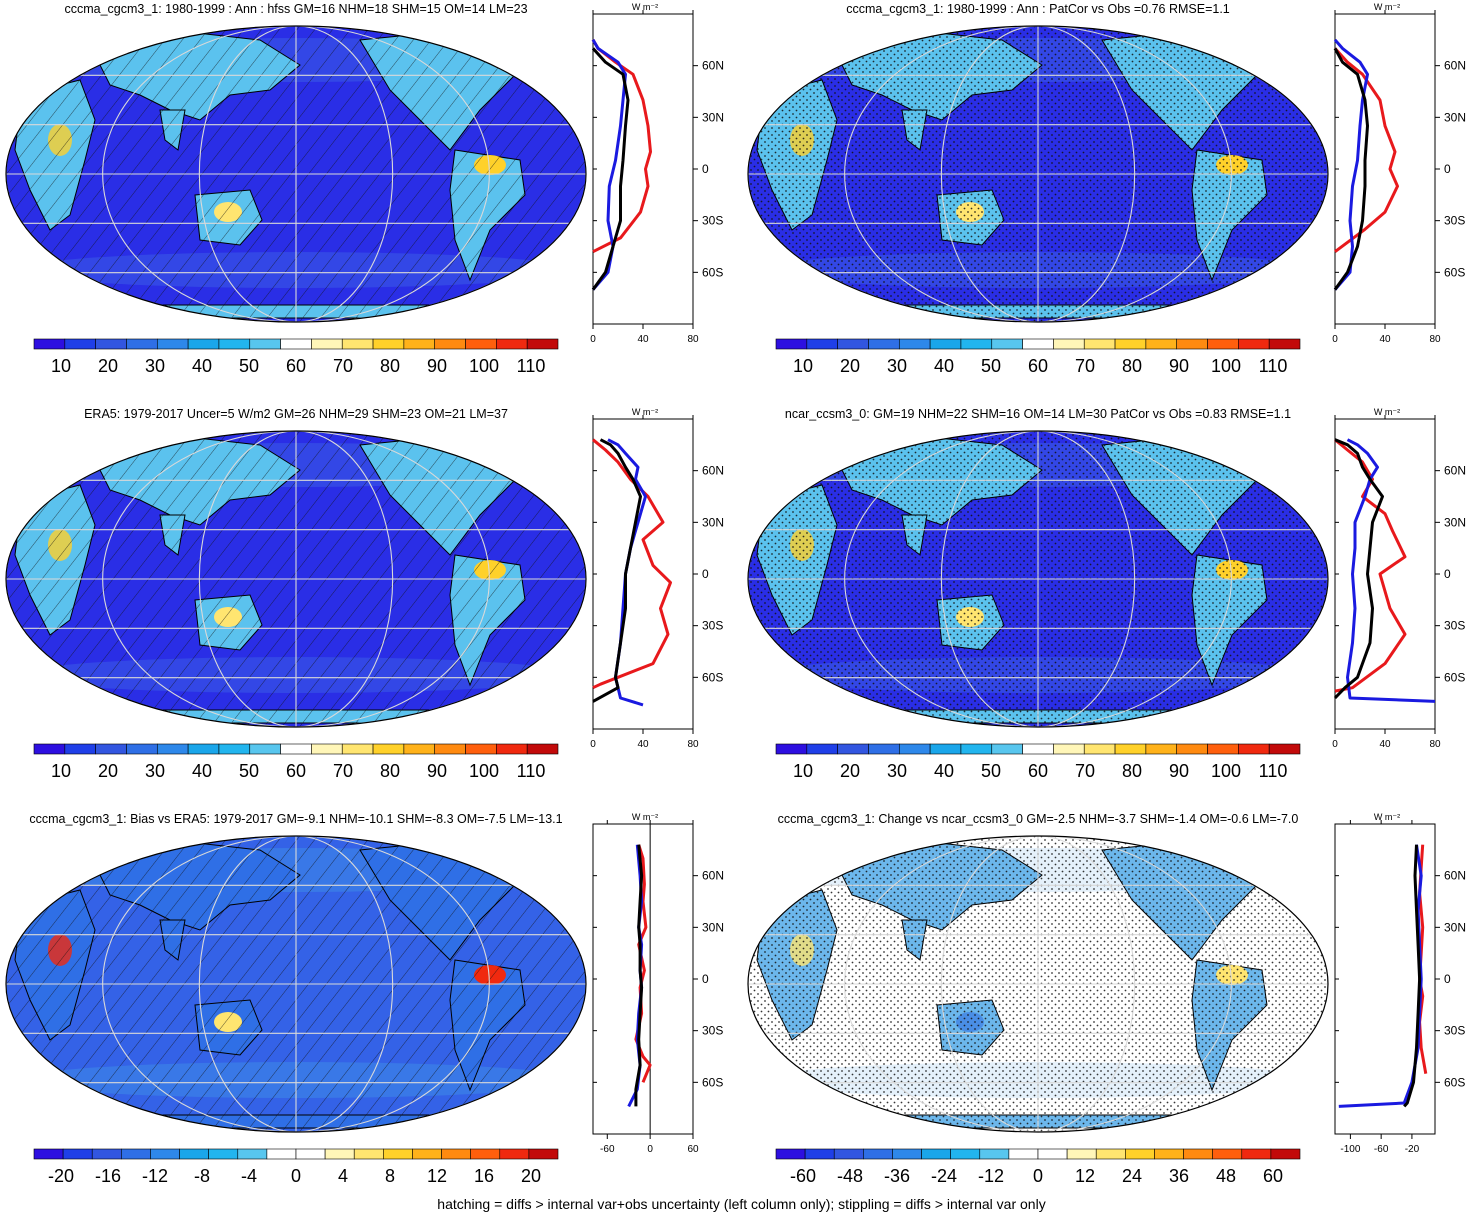 The height and width of the screenshot is (1215, 1483). What do you see at coordinates (1335, 339) in the screenshot?
I see `x-tick-label: 0` at bounding box center [1335, 339].